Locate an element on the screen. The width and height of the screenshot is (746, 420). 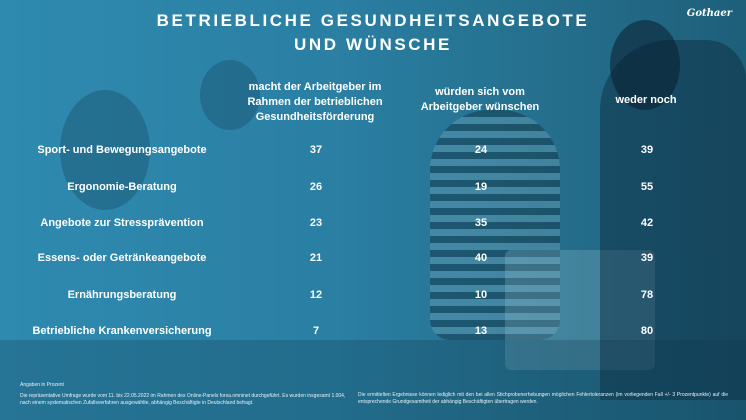
table-cell: 10 is located at coordinates (481, 295).